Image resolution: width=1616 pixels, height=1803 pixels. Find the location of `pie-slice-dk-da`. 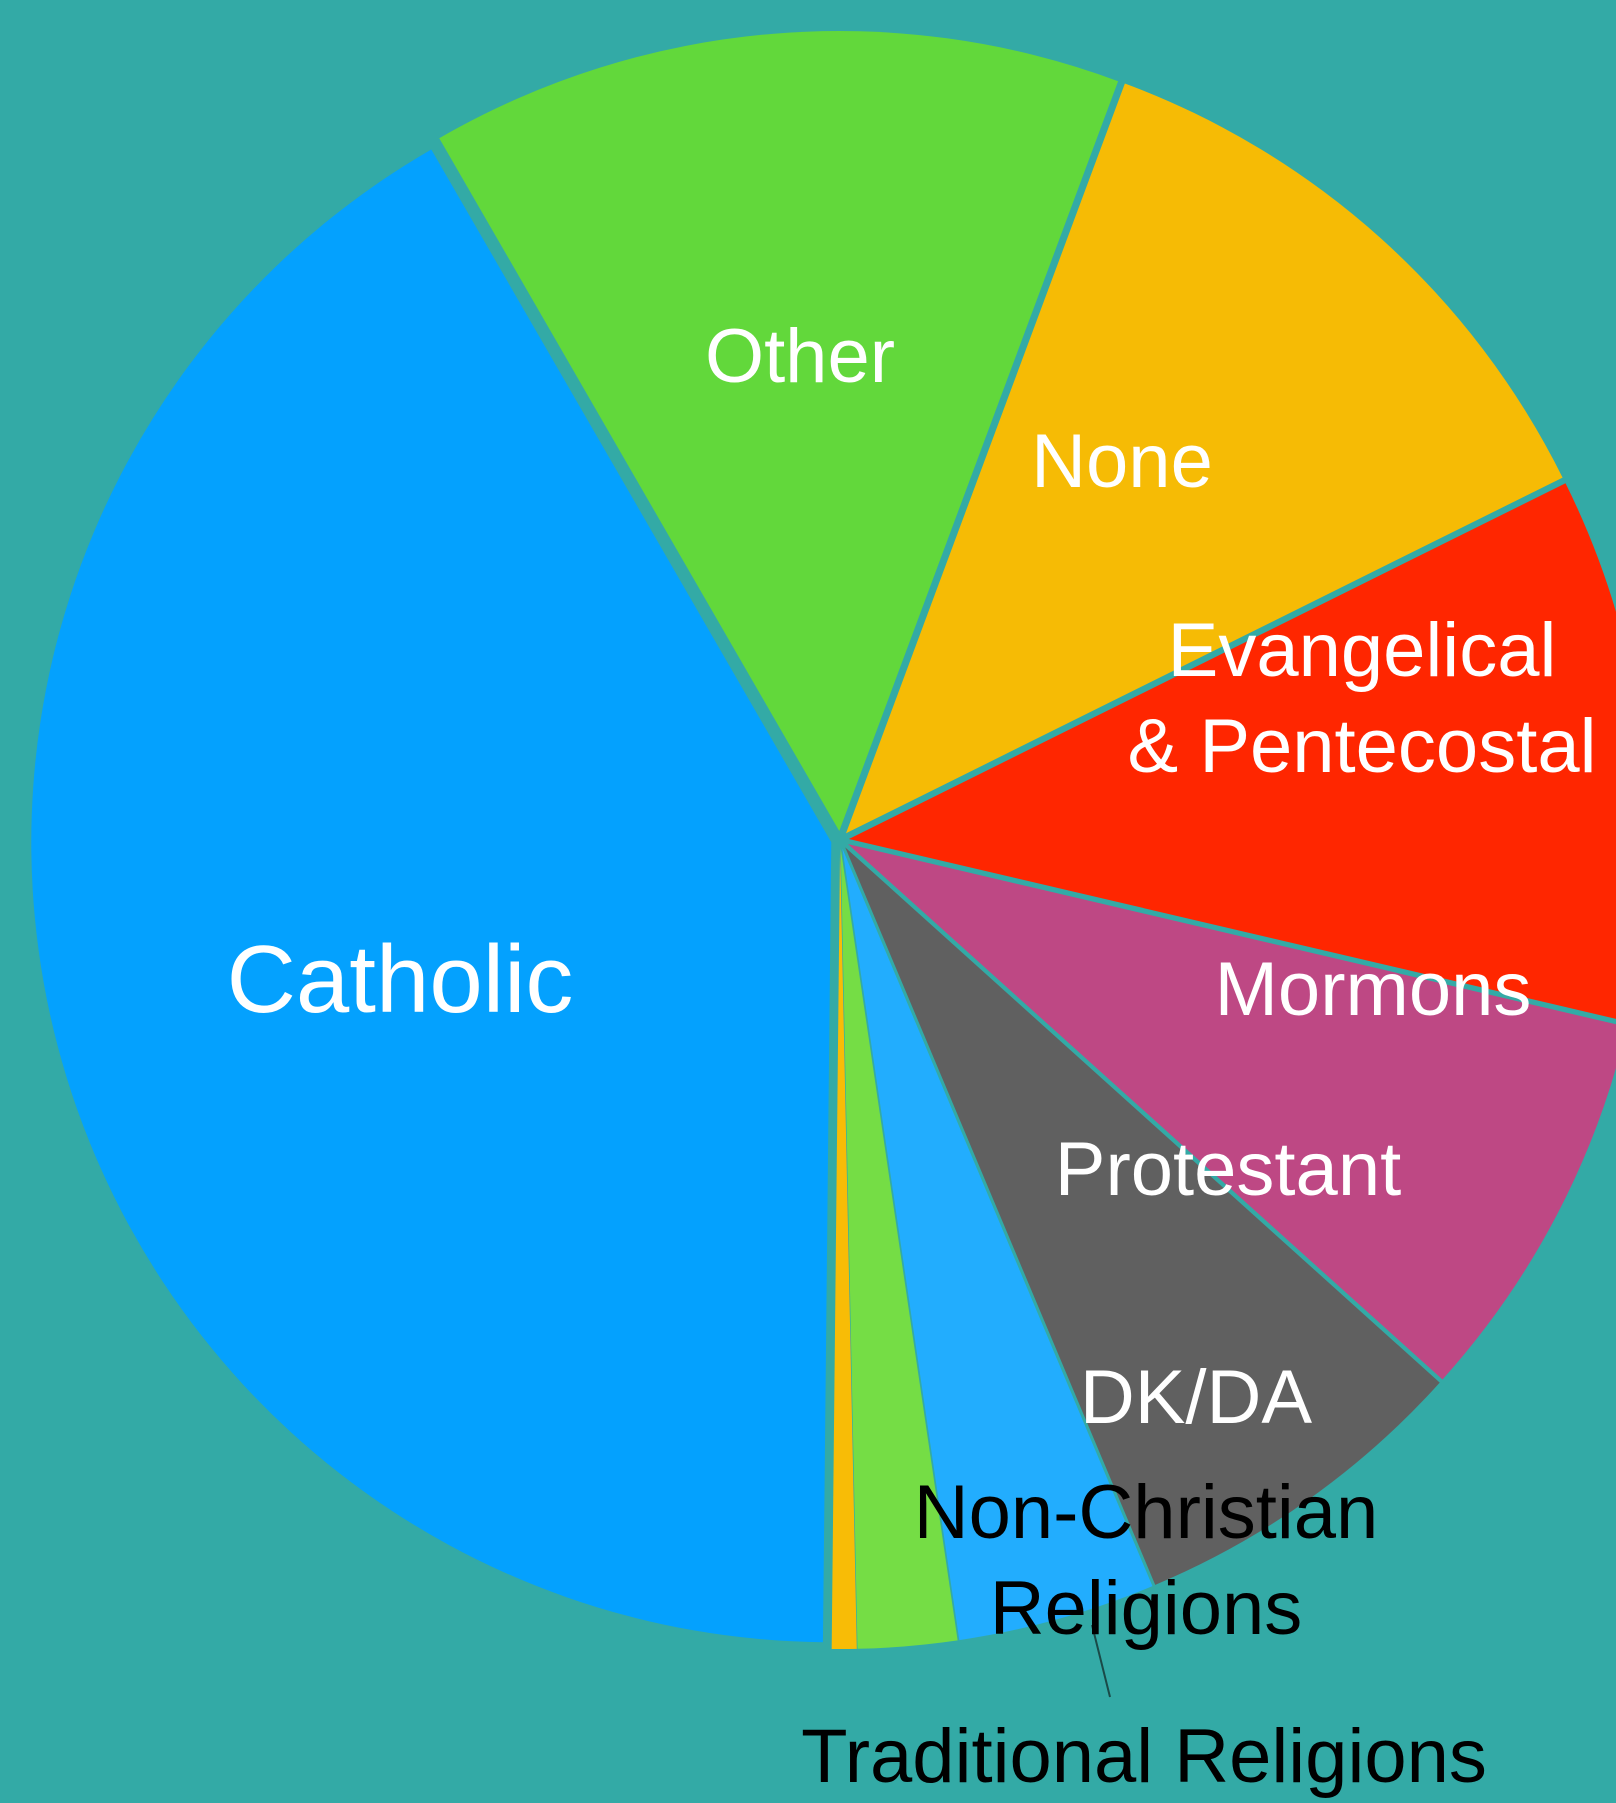

pie-slice-dk-da is located at coordinates (997, 1244).